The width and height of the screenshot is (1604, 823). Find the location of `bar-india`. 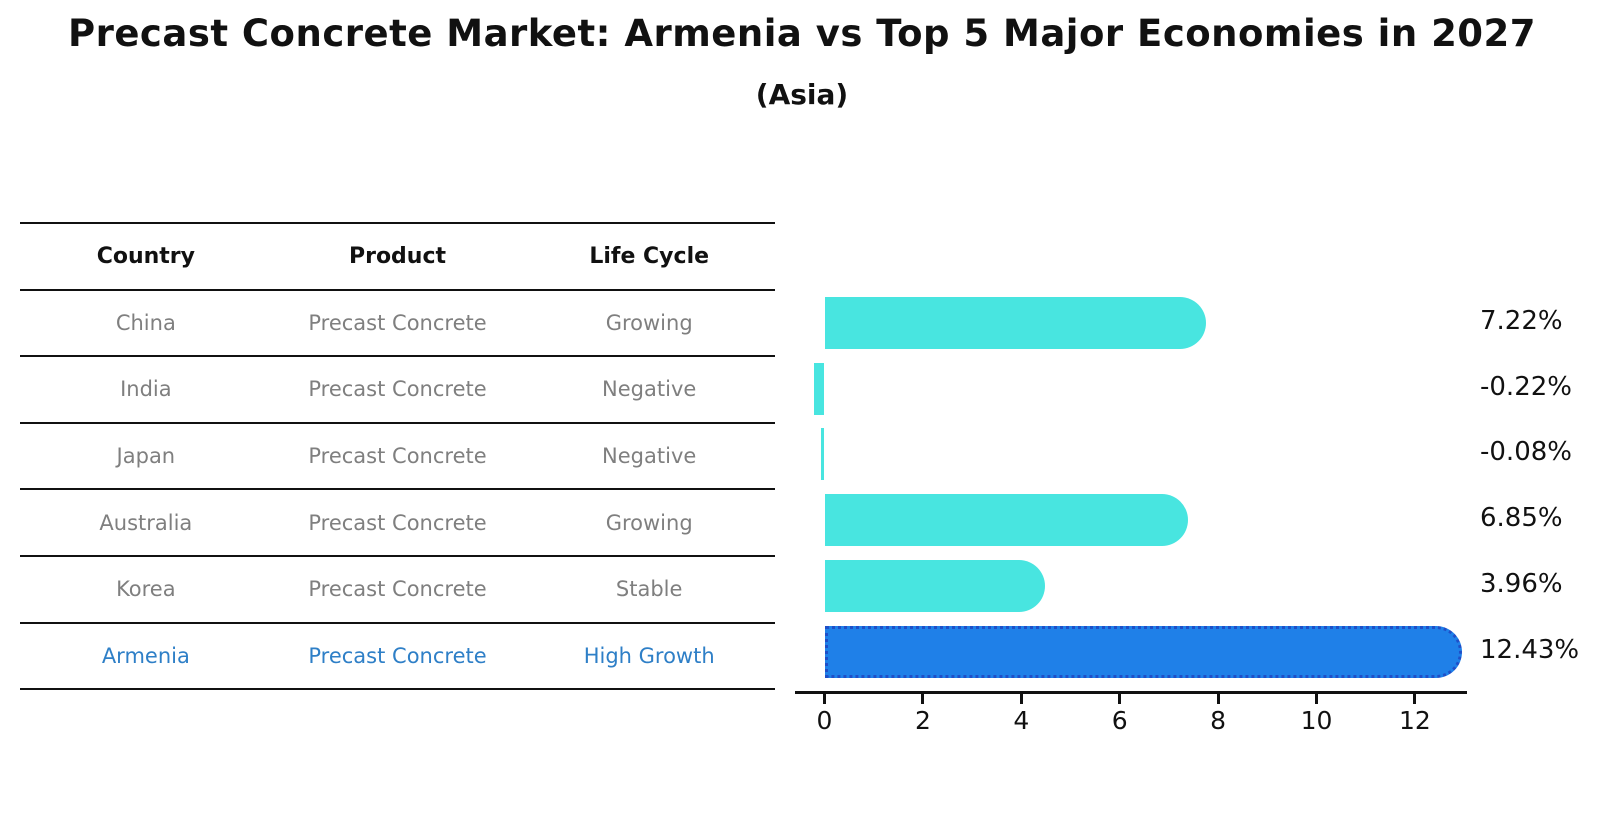

bar-india is located at coordinates (819, 388).